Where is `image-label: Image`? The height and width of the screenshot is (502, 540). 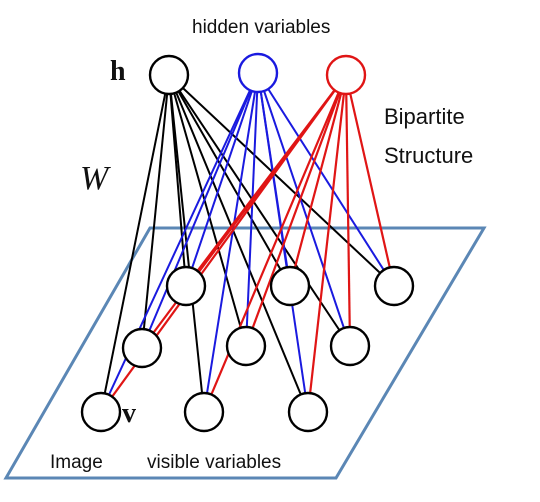
image-label: Image is located at coordinates (76, 462).